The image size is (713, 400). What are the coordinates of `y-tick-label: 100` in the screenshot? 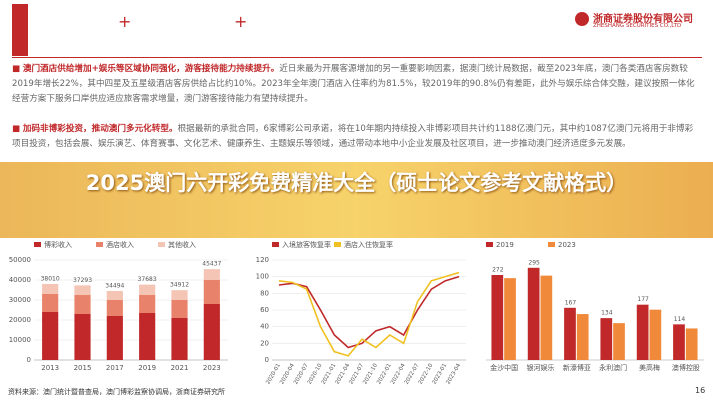 It's located at (262, 277).